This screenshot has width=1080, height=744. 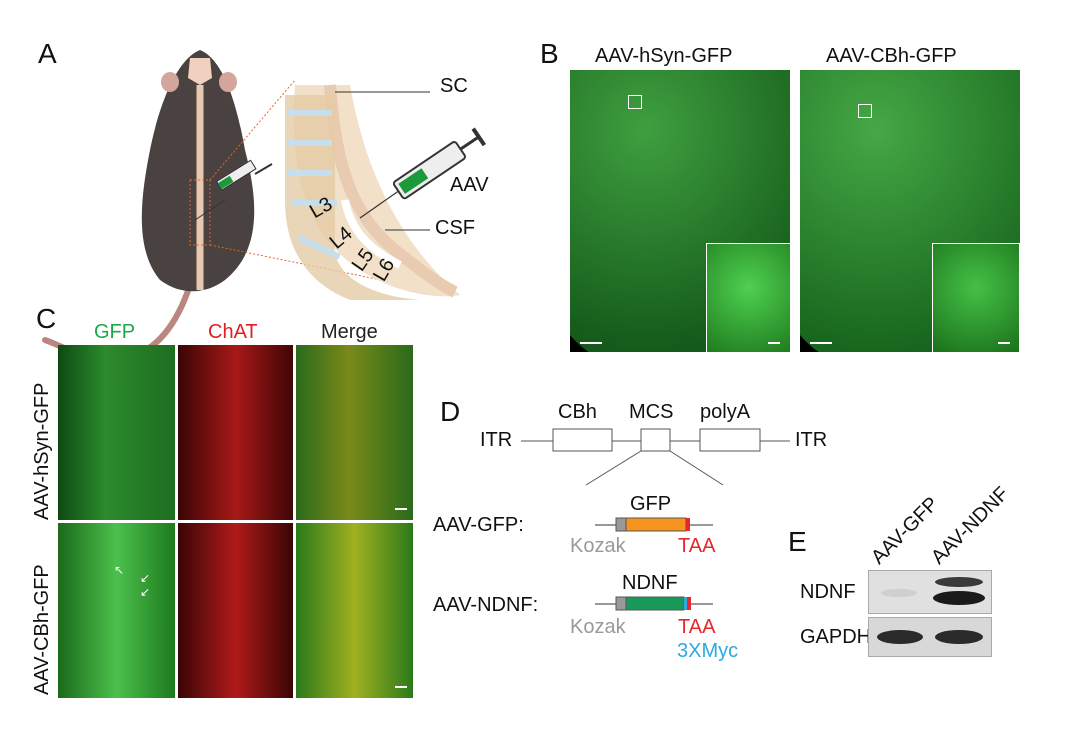 I want to click on syringe-icon, so click(x=423, y=173).